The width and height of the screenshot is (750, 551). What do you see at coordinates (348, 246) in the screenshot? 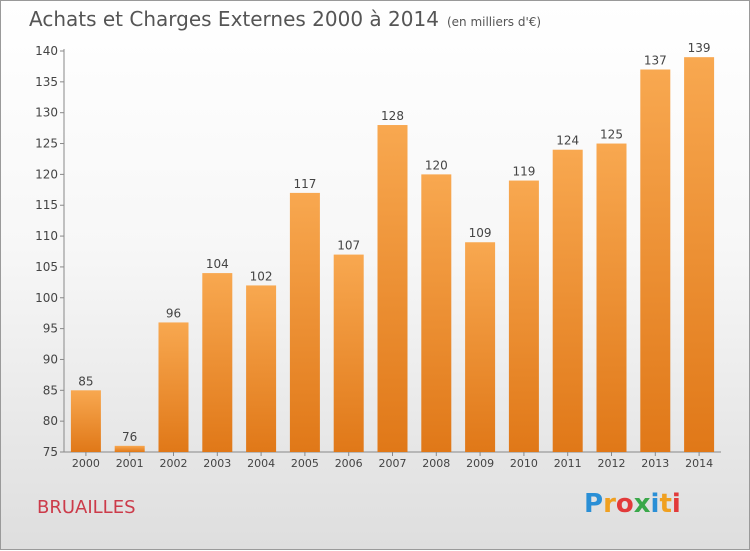
I see `data-label: 107` at bounding box center [348, 246].